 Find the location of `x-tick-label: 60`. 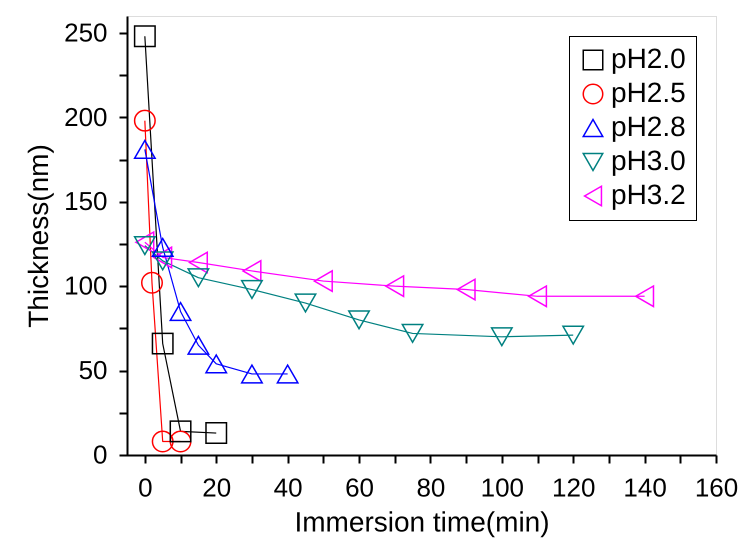

x-tick-label: 60 is located at coordinates (359, 487).